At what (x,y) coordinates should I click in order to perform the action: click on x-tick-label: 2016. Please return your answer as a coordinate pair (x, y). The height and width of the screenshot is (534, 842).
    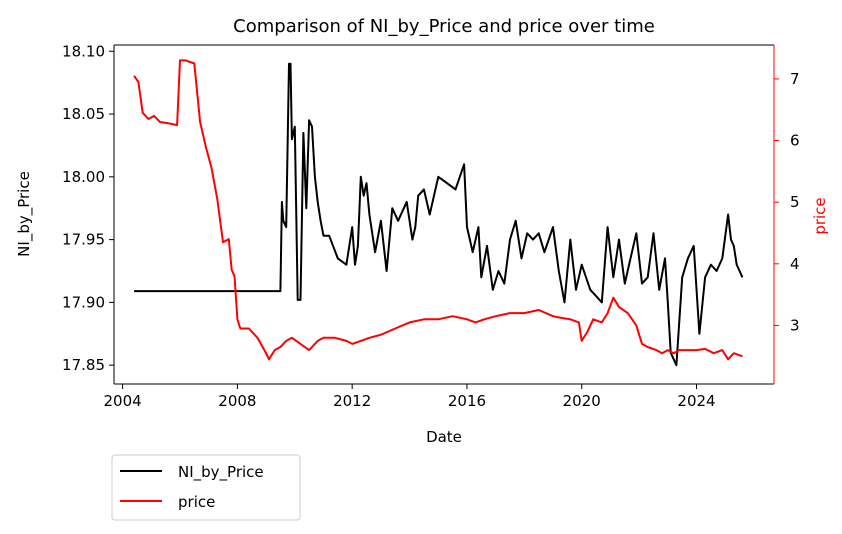
    Looking at the image, I should click on (467, 401).